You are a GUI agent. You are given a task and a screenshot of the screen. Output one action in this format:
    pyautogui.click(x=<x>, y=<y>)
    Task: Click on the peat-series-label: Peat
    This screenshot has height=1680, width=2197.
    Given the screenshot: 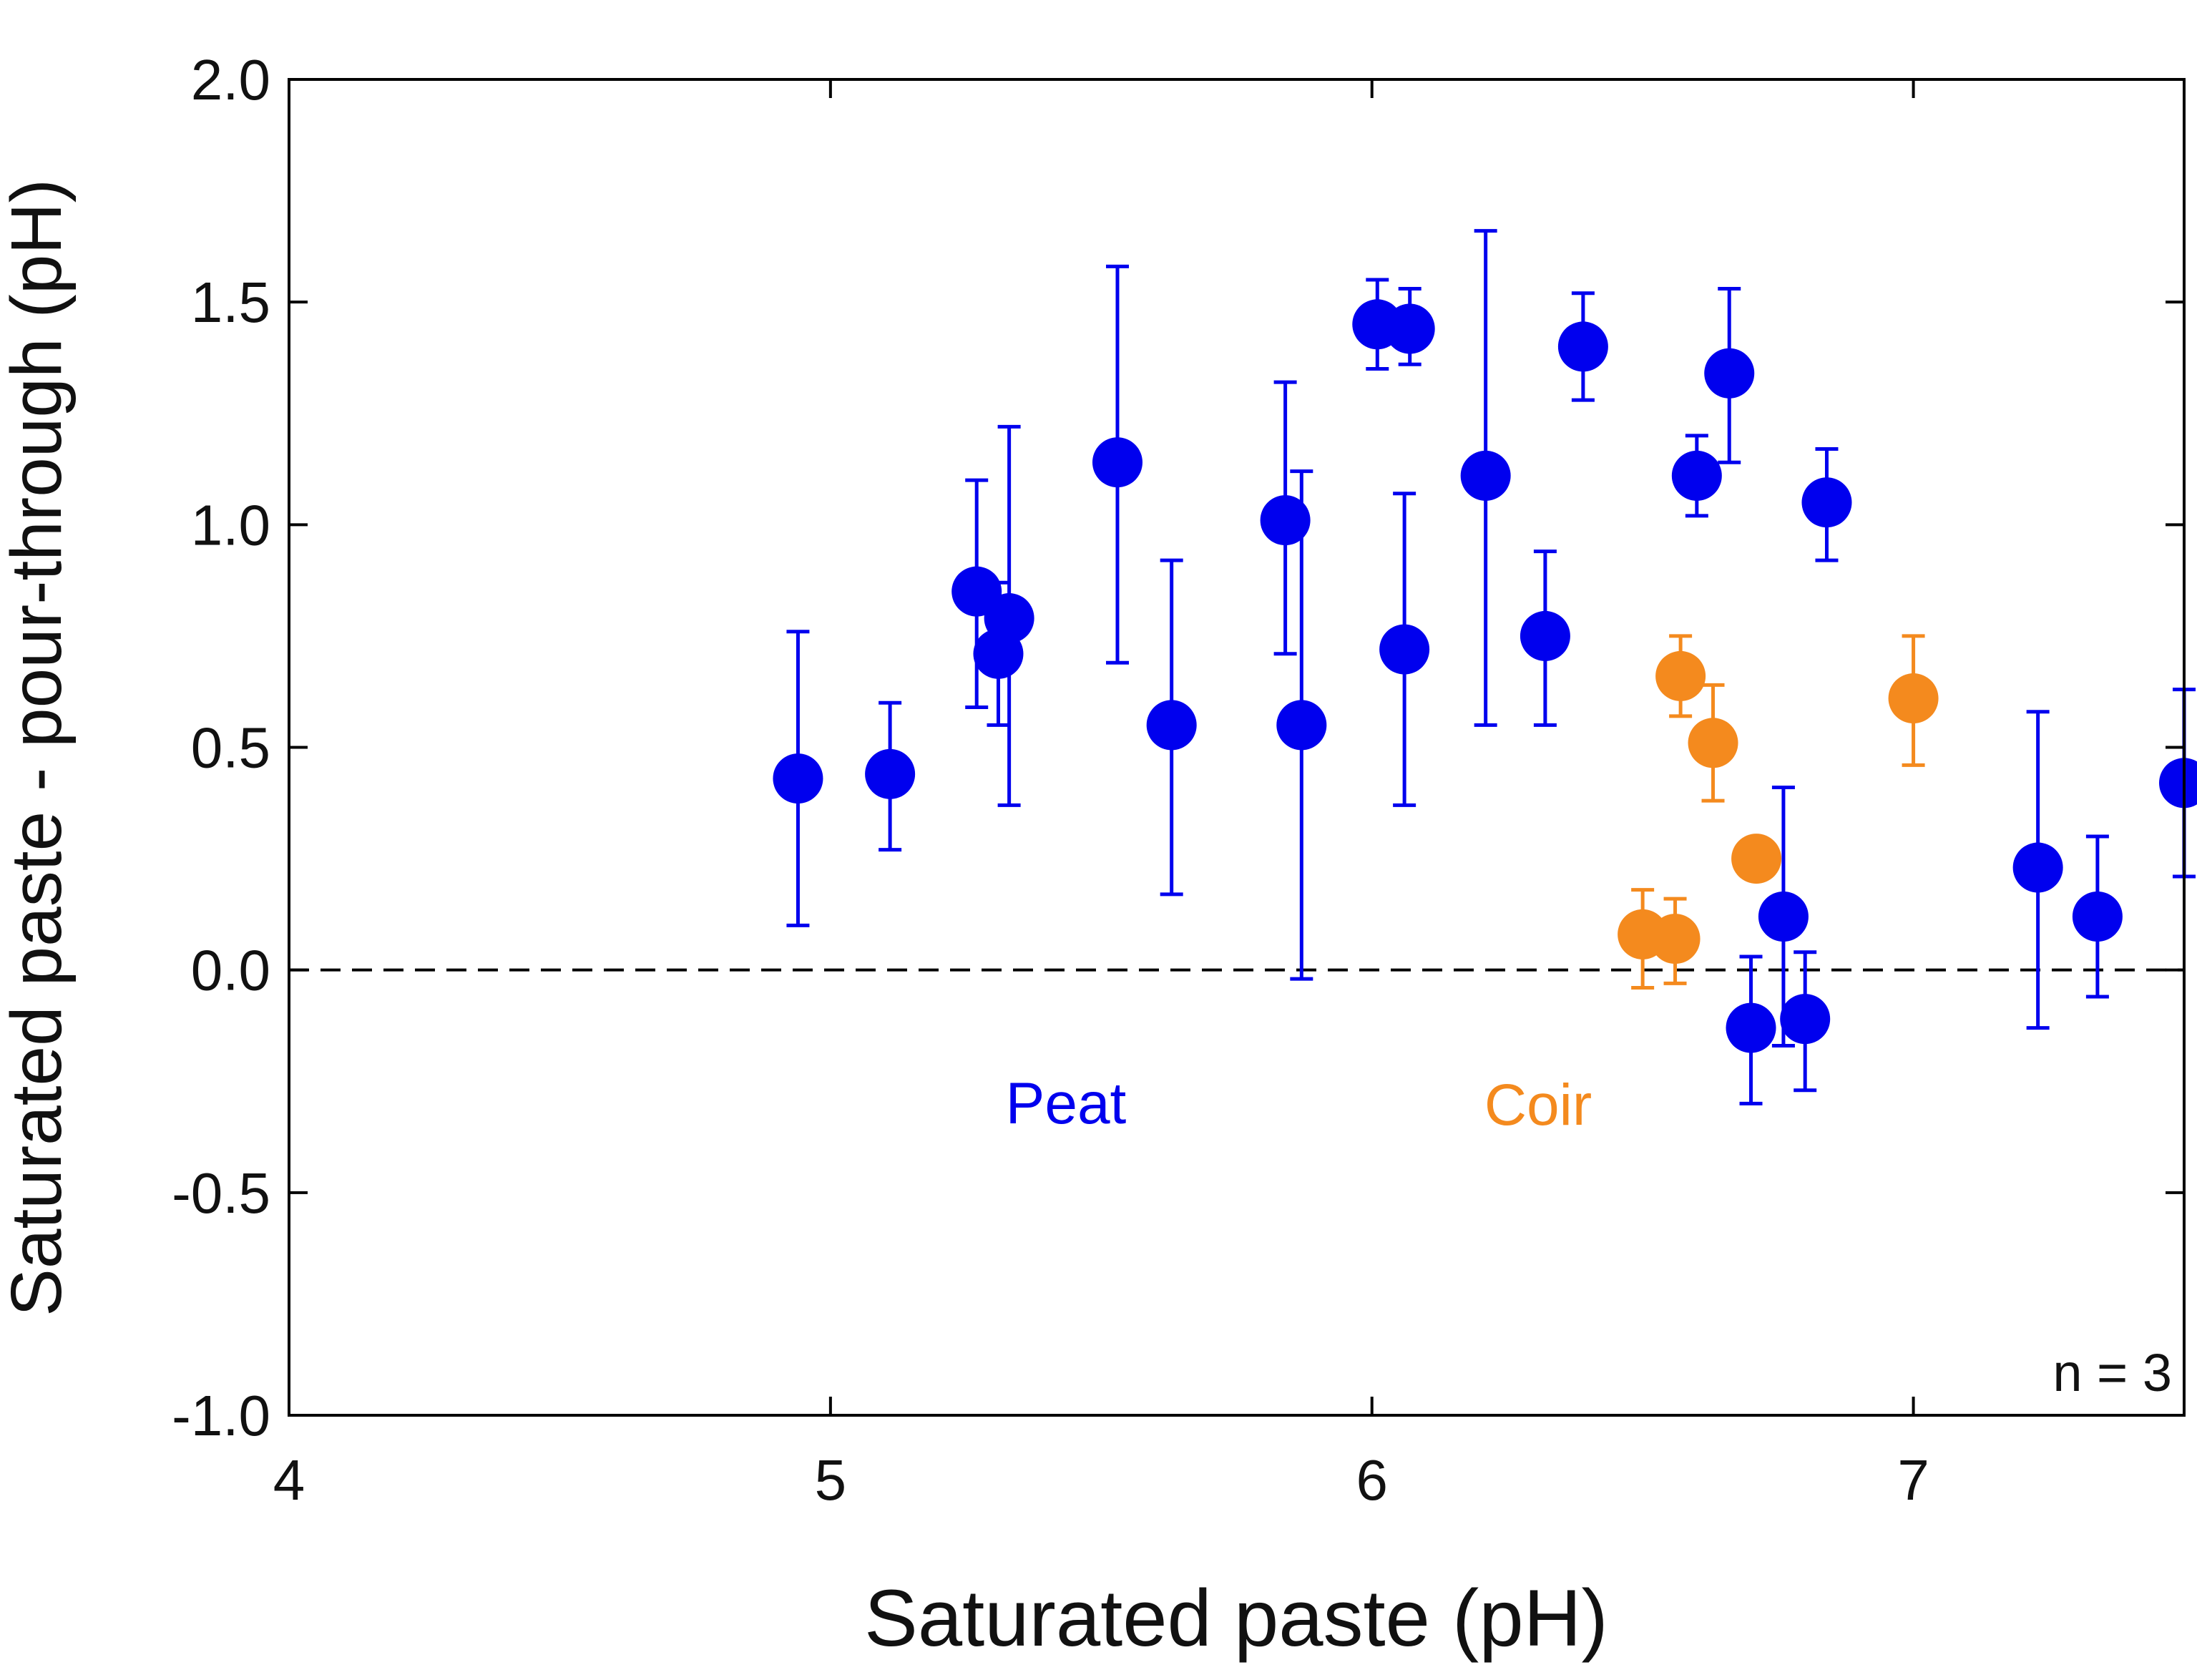 What is the action you would take?
    pyautogui.click(x=1066, y=1103)
    